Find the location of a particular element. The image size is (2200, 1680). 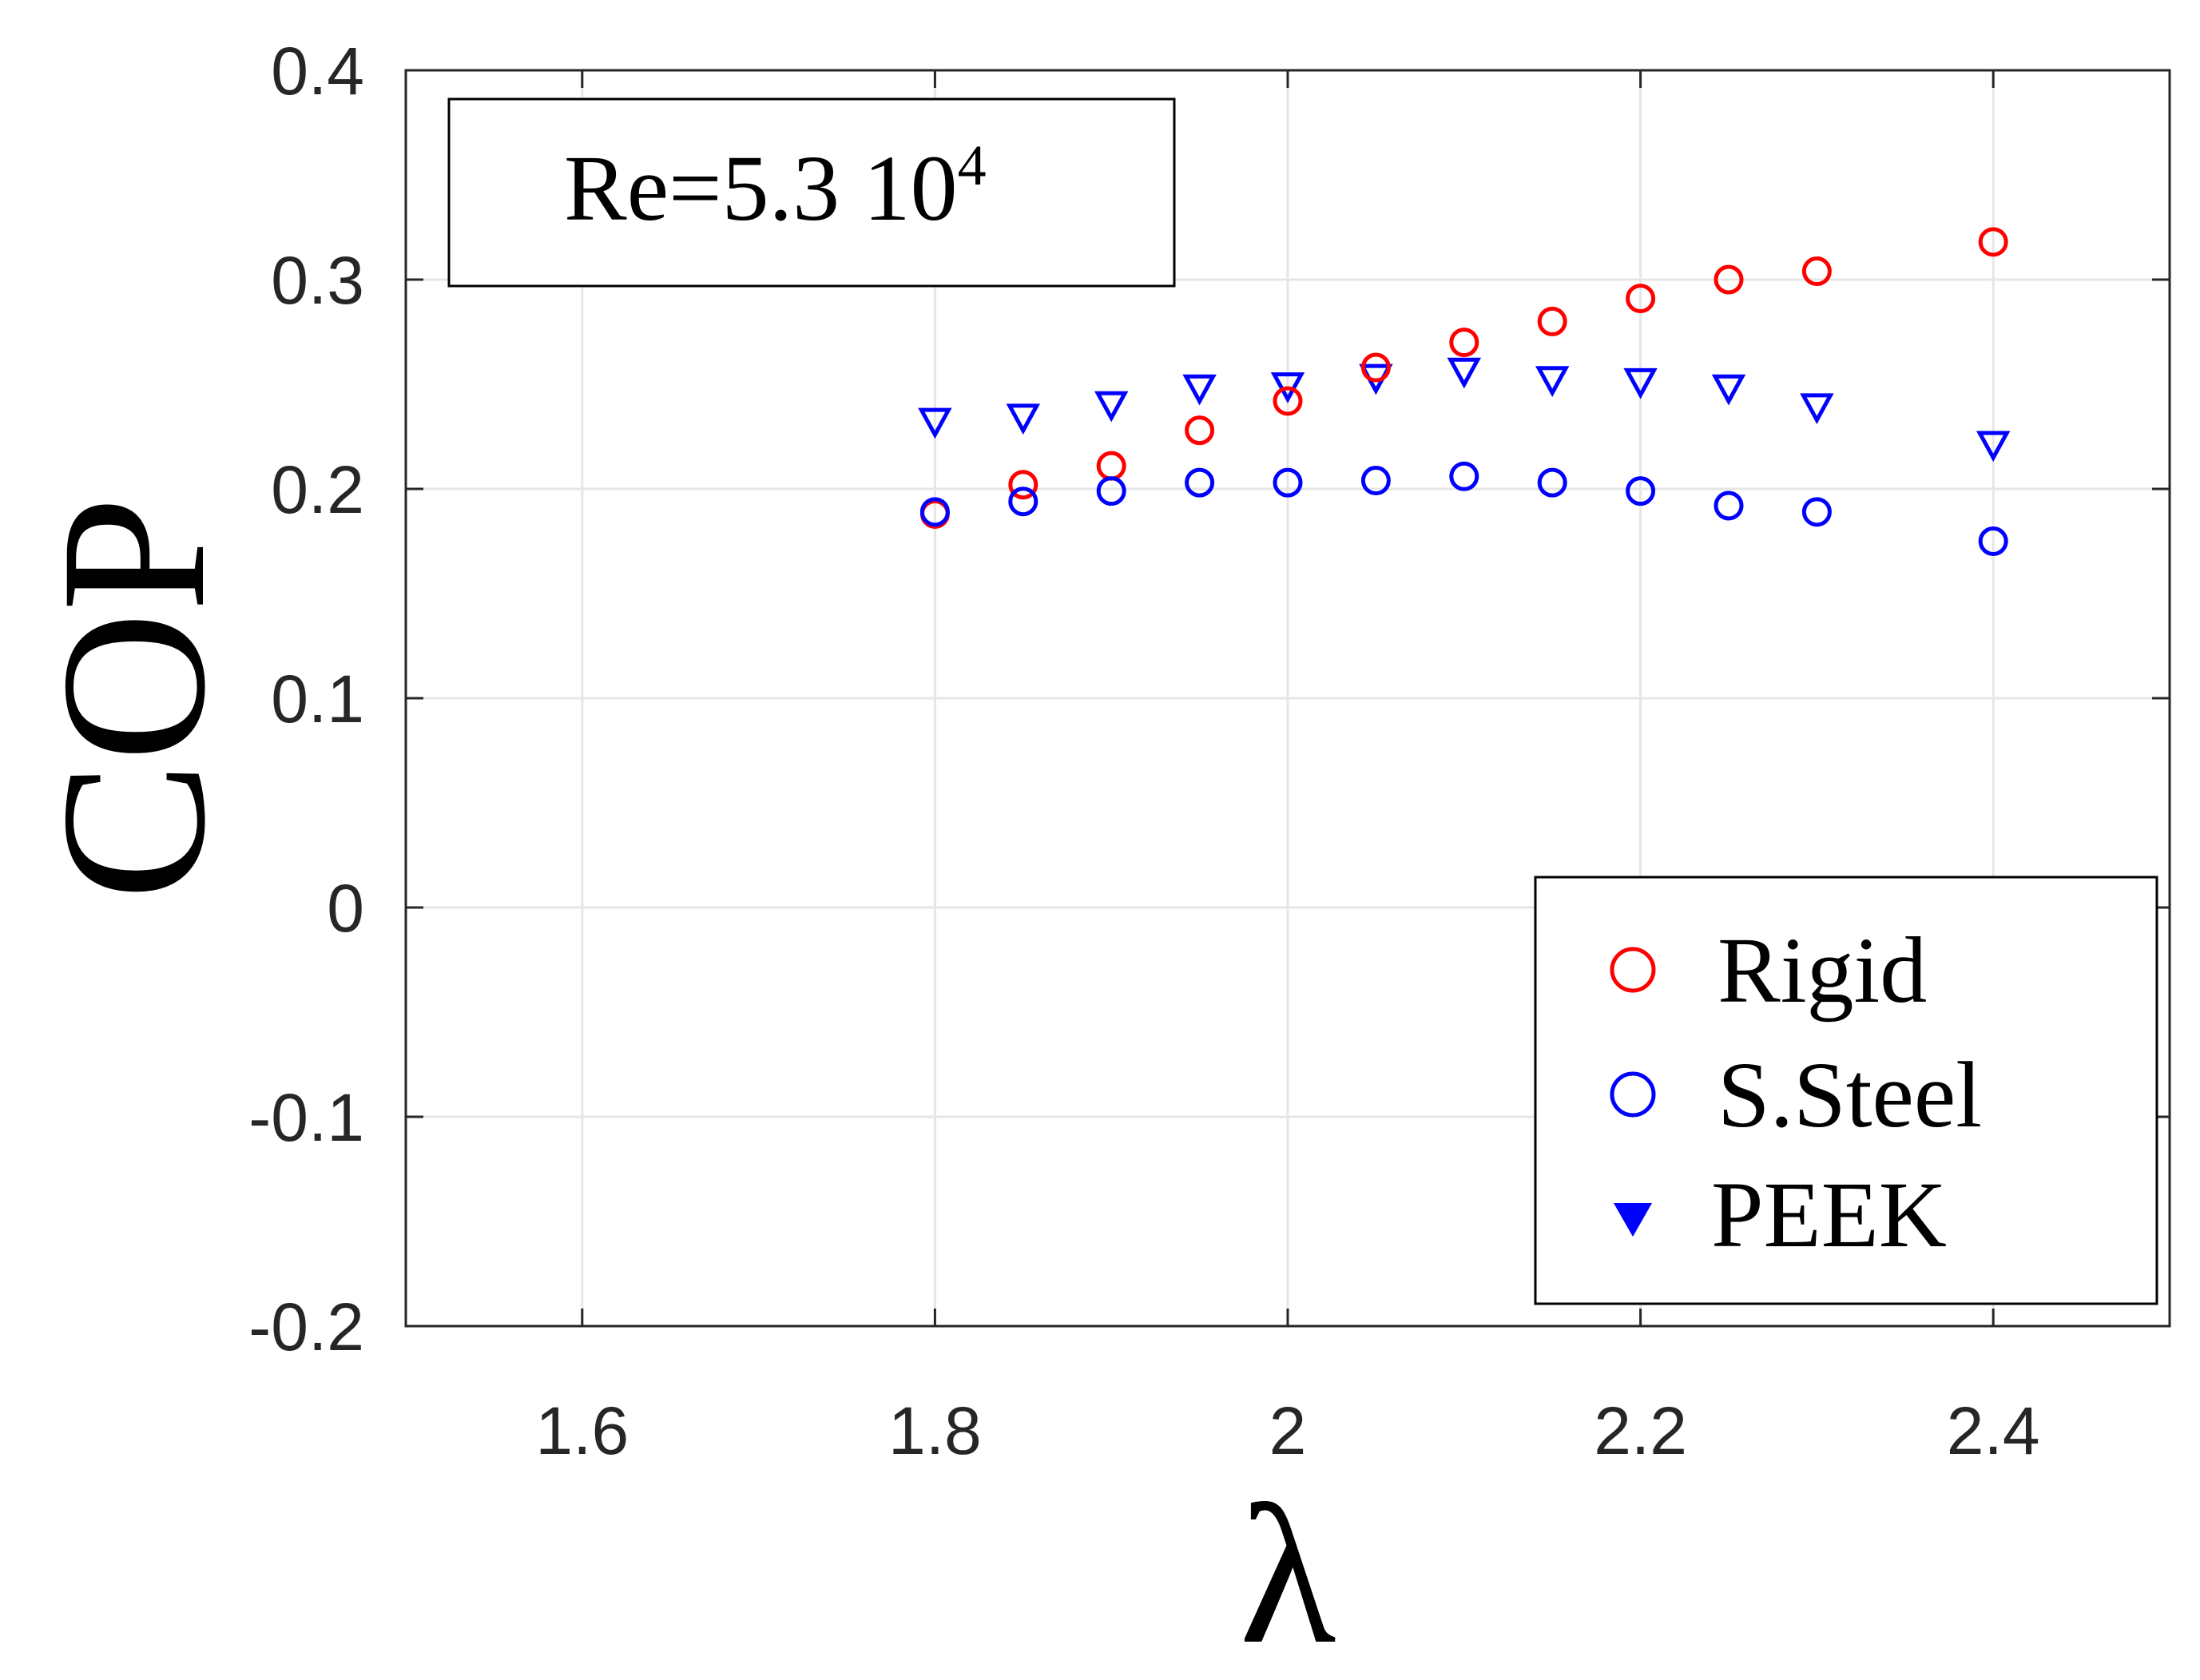

y-tick-label: 0.1 is located at coordinates (317, 699).